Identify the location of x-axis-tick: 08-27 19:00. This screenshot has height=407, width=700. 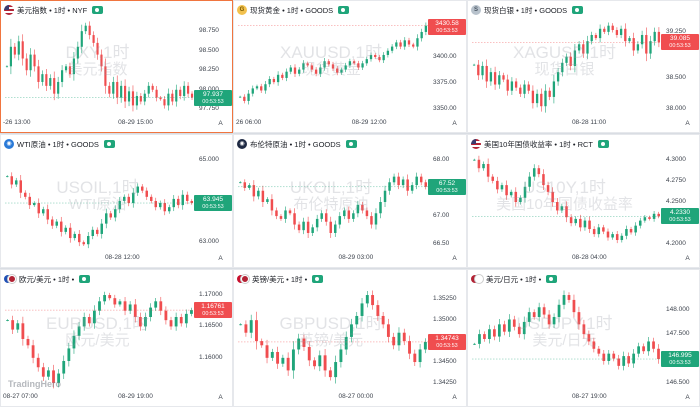
(589, 396).